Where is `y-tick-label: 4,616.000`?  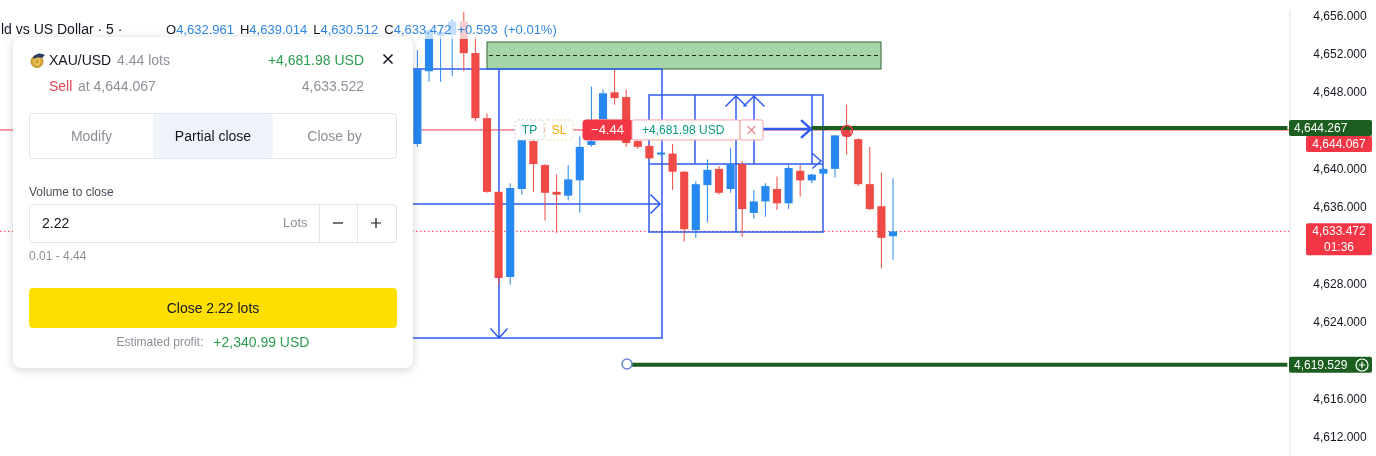
y-tick-label: 4,616.000 is located at coordinates (1340, 398).